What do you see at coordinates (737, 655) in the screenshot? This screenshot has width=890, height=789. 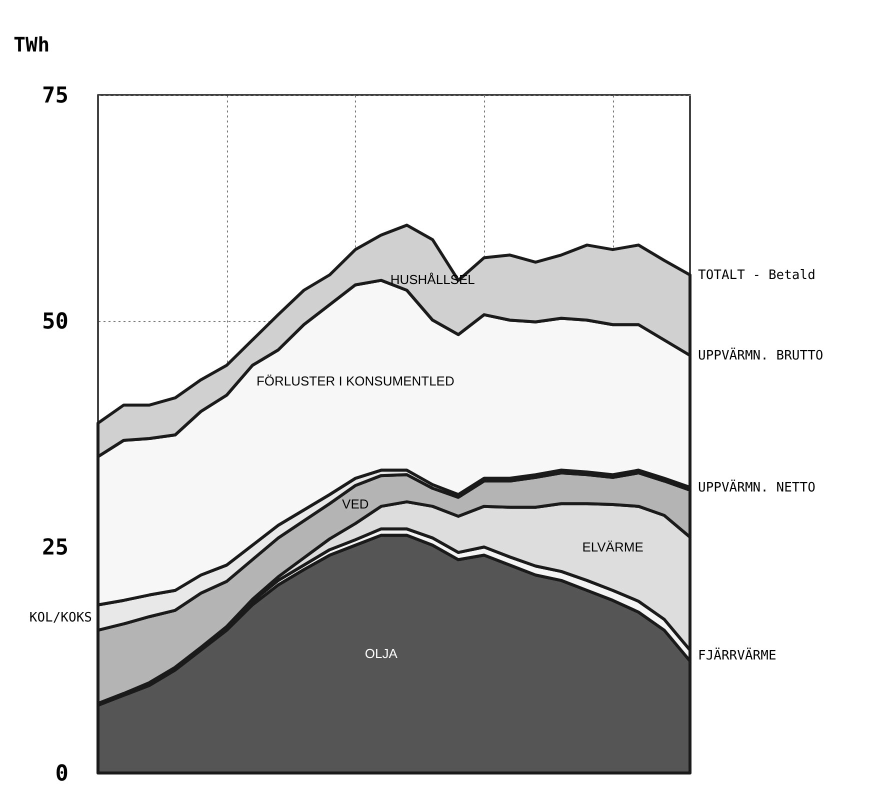 I see `series-label: FJÄRRVÄRME` at bounding box center [737, 655].